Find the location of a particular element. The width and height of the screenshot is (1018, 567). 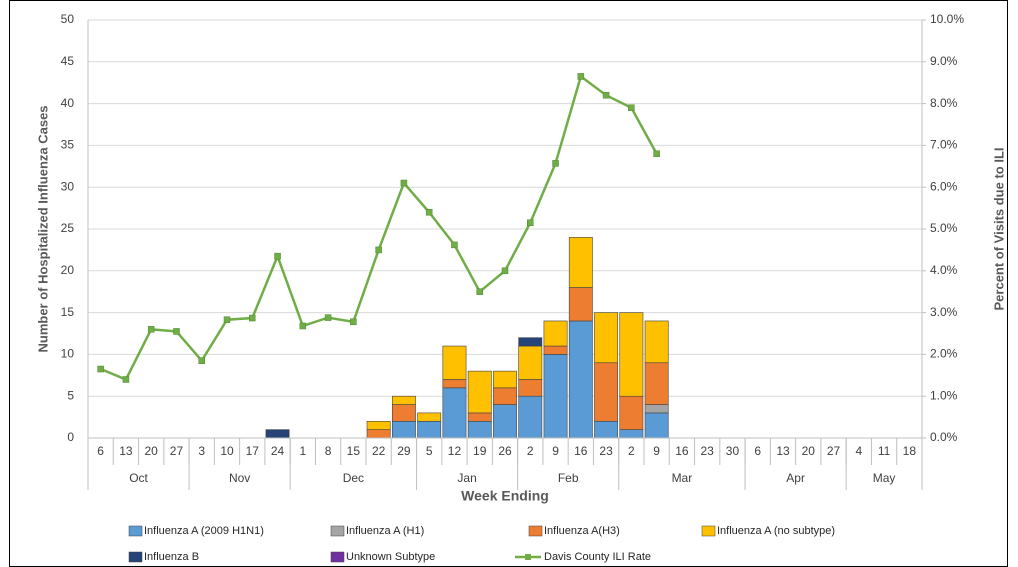

x-tick-label: 30 is located at coordinates (733, 451).